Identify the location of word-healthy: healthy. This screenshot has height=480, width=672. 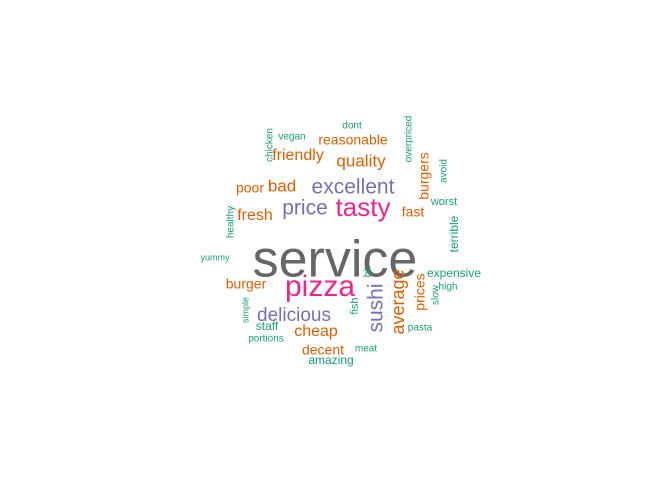
(231, 222).